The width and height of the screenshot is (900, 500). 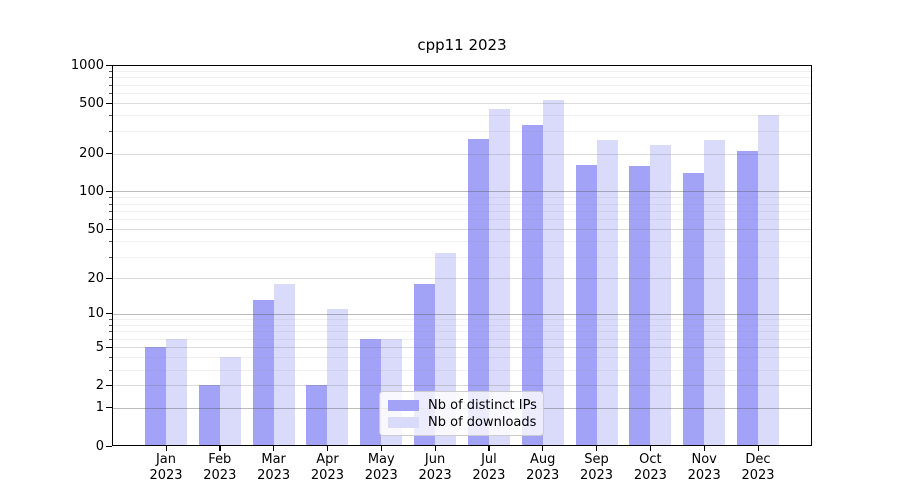 I want to click on legend: Nb of distinct IPs Nb of downloads, so click(x=461, y=413).